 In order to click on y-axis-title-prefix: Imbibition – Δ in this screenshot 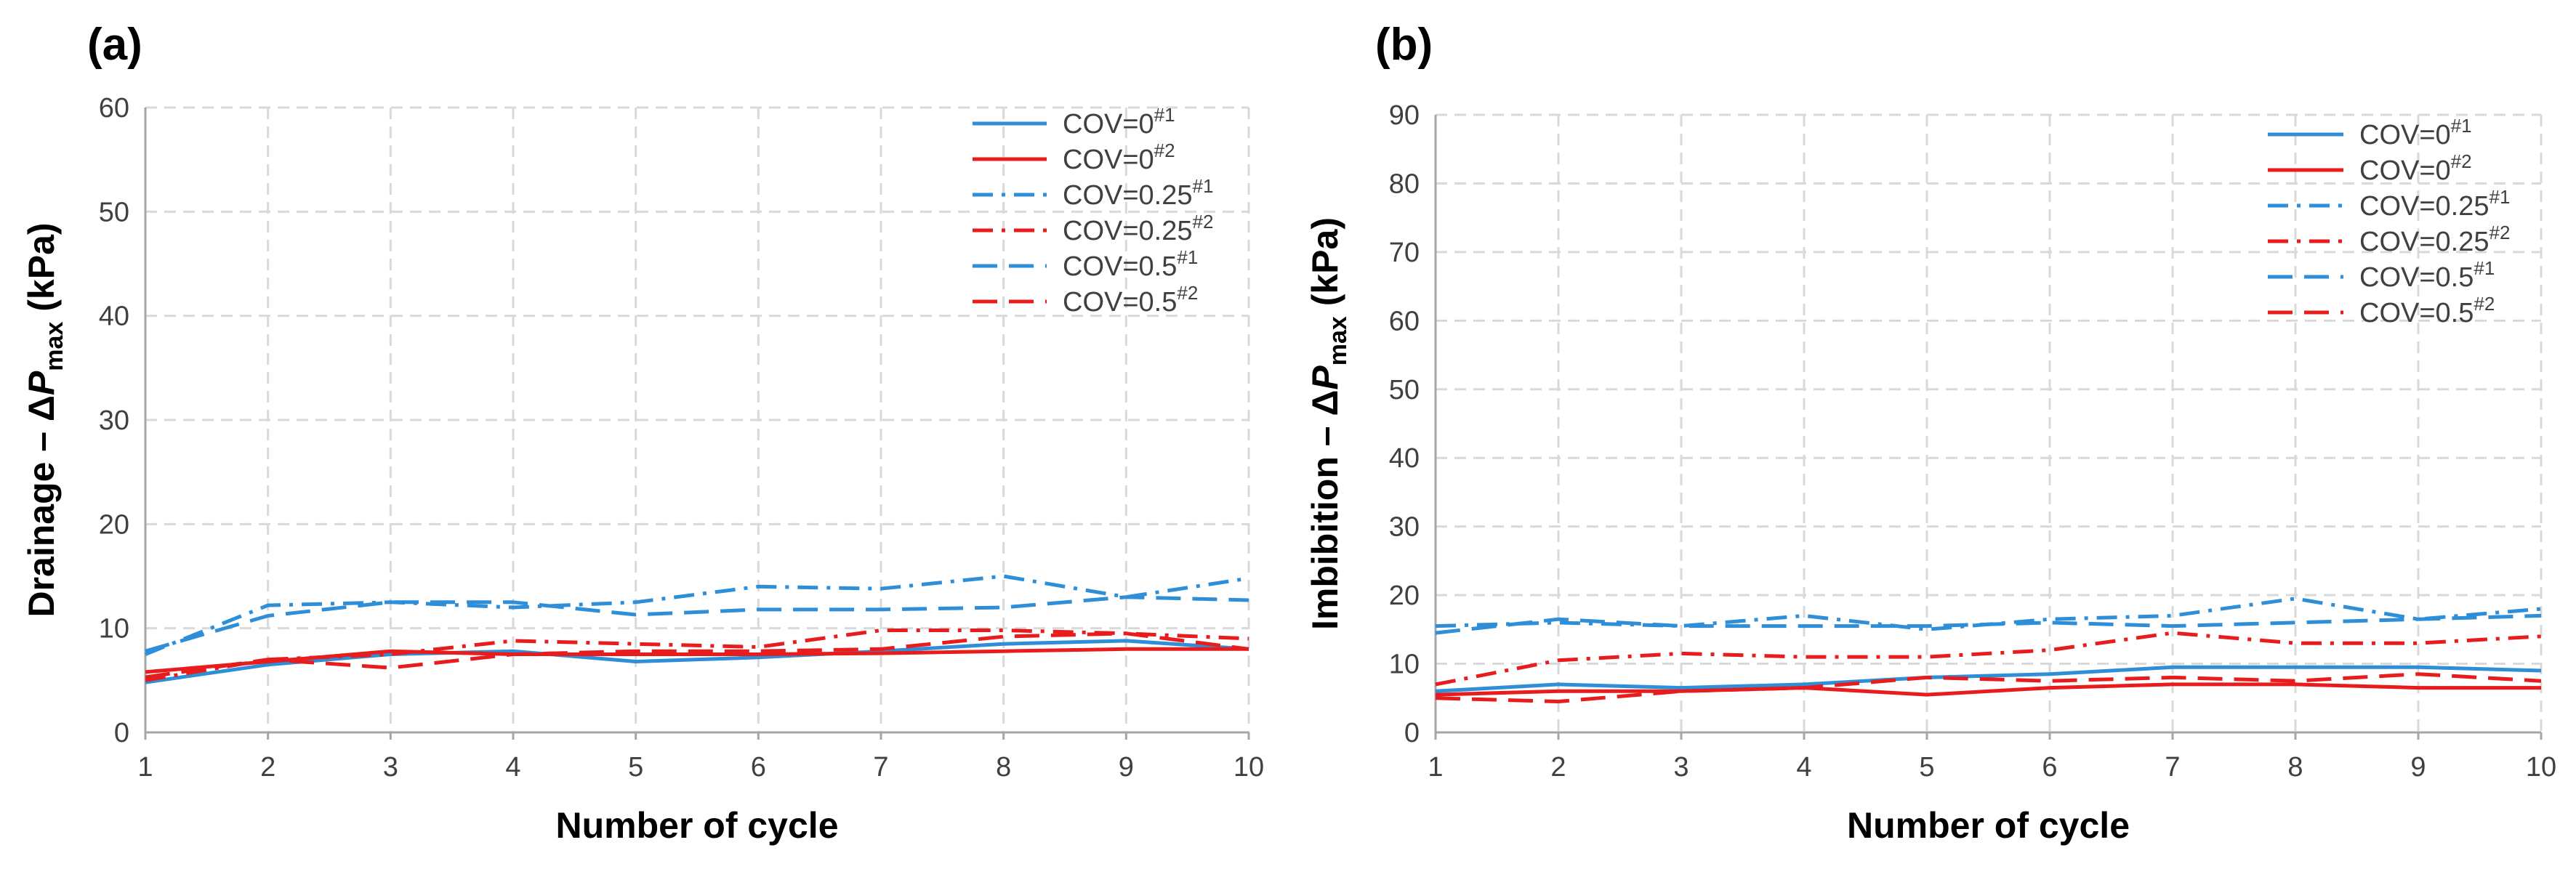, I will do `click(1325, 510)`.